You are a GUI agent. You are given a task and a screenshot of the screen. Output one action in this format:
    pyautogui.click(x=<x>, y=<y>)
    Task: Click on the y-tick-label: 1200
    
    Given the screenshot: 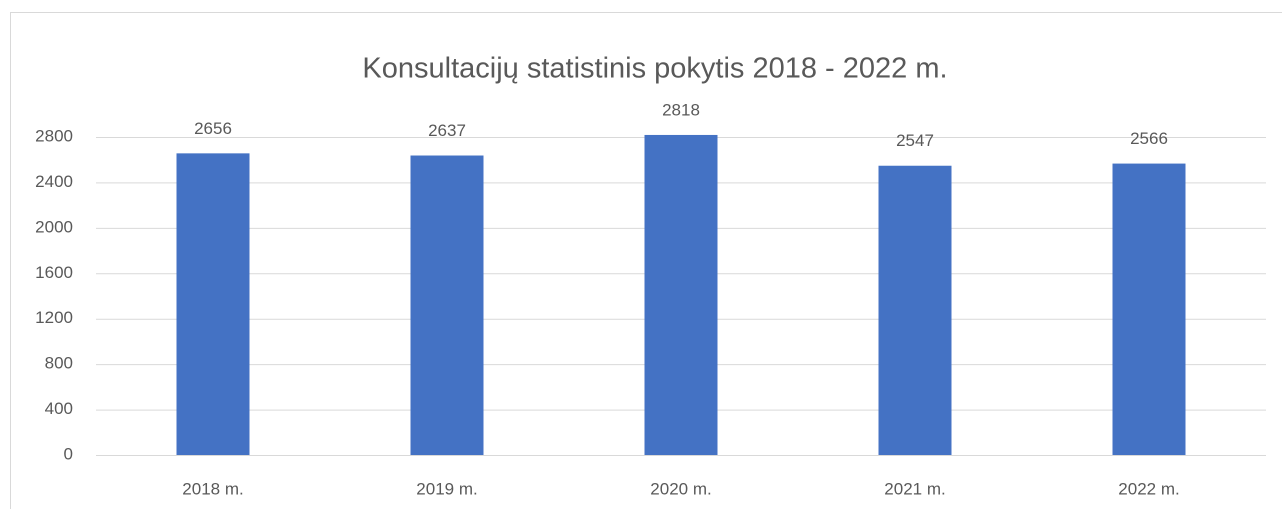 What is the action you would take?
    pyautogui.click(x=54, y=317)
    